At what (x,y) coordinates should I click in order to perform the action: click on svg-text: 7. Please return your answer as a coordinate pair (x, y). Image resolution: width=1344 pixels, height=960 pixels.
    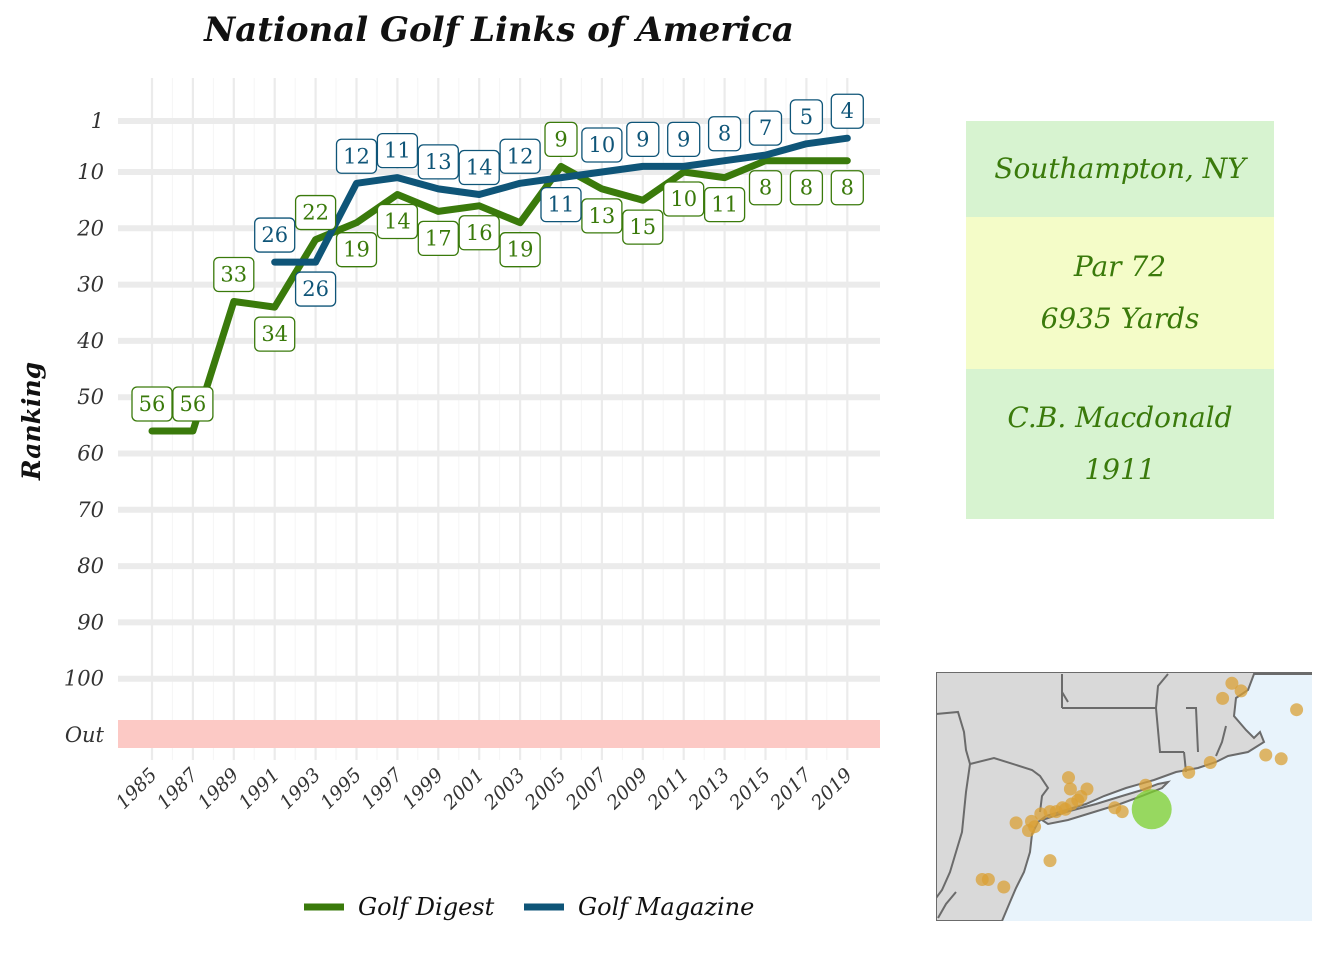
    Looking at the image, I should click on (765, 128).